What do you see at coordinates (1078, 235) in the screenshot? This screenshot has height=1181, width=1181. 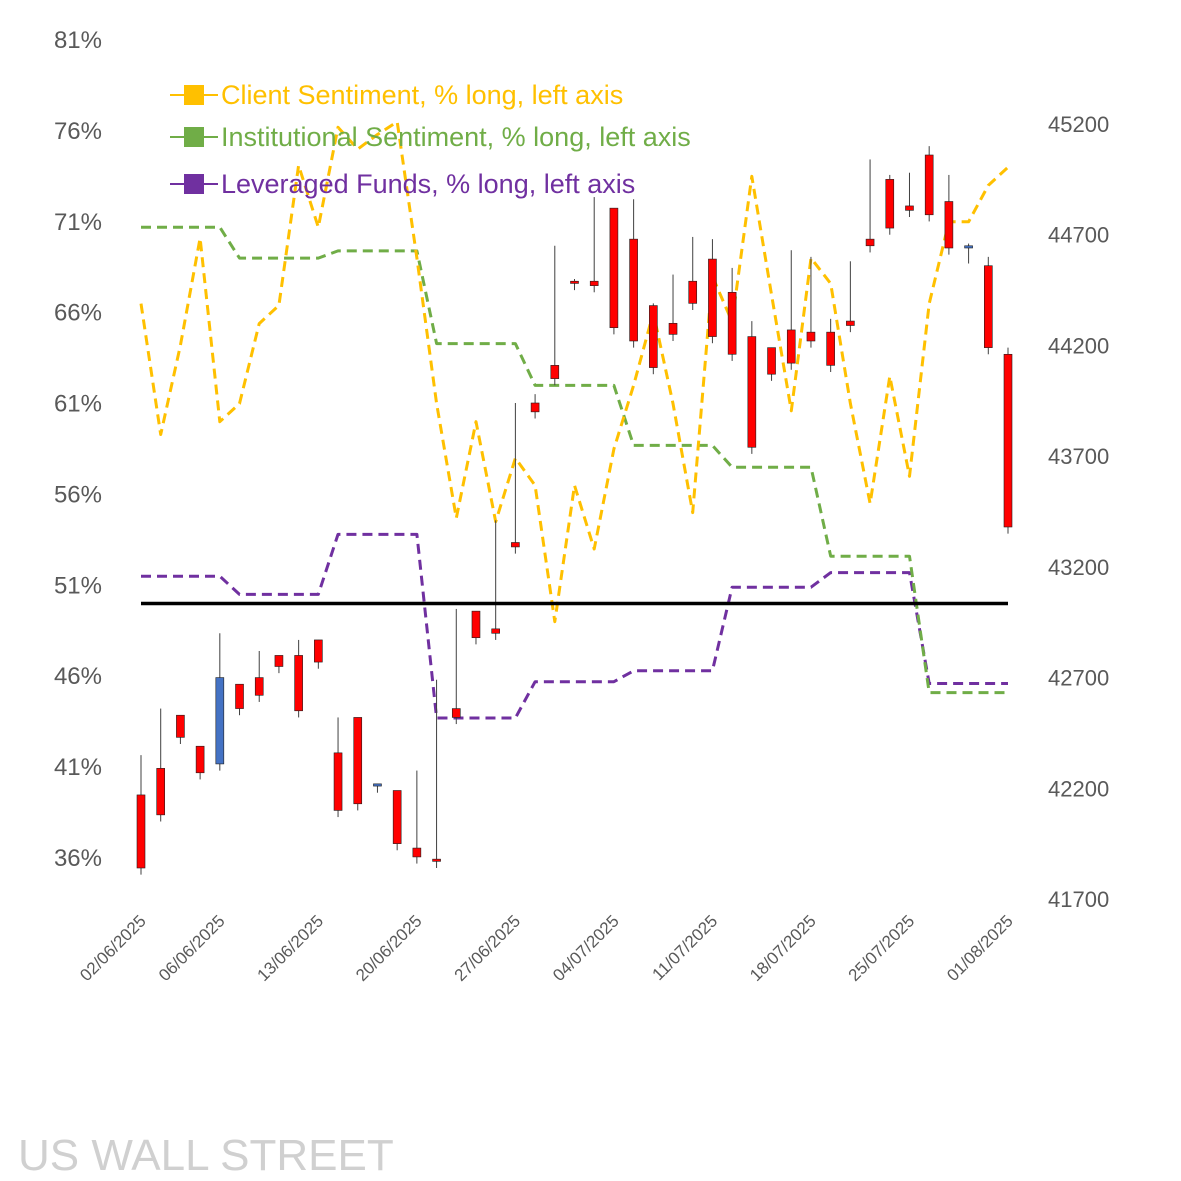 I see `right-tick-label: 44700` at bounding box center [1078, 235].